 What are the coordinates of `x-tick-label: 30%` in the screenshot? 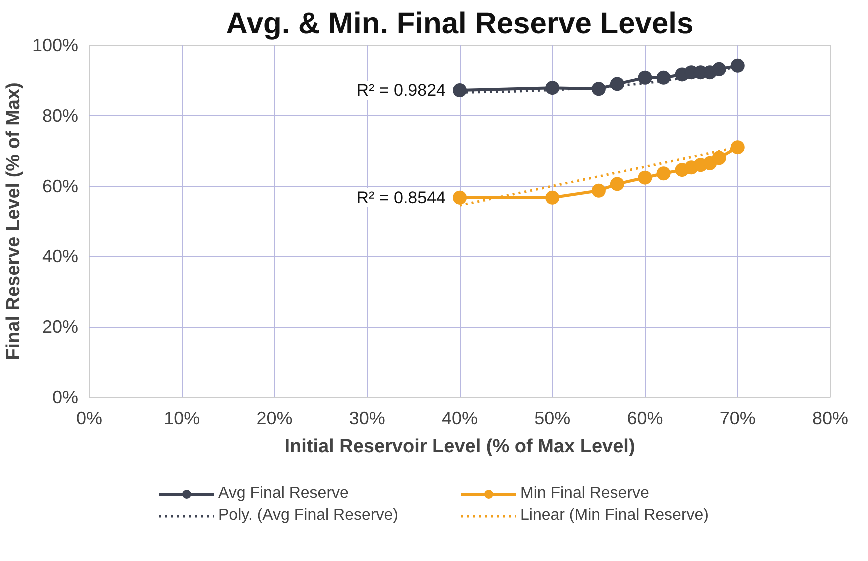 It's located at (367, 418).